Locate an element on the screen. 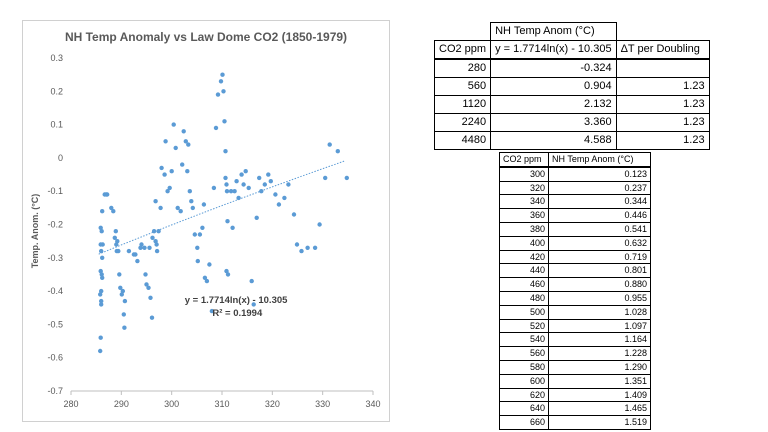 The width and height of the screenshot is (768, 432). y-tick-label: -0.2 is located at coordinates (55, 225).